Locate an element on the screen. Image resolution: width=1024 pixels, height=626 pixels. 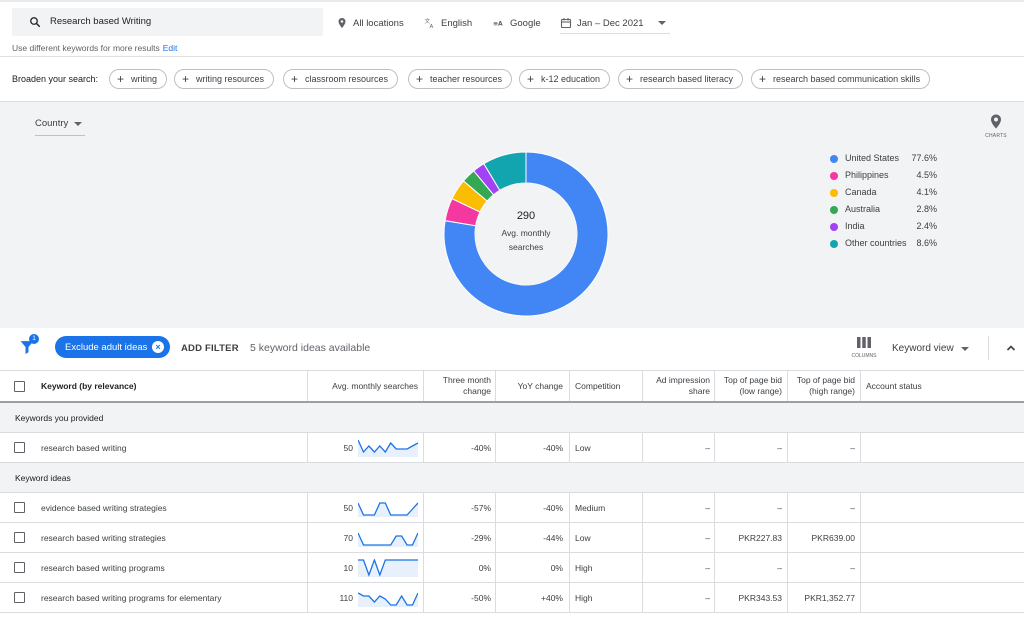
edit-link: Edit is located at coordinates (170, 48).